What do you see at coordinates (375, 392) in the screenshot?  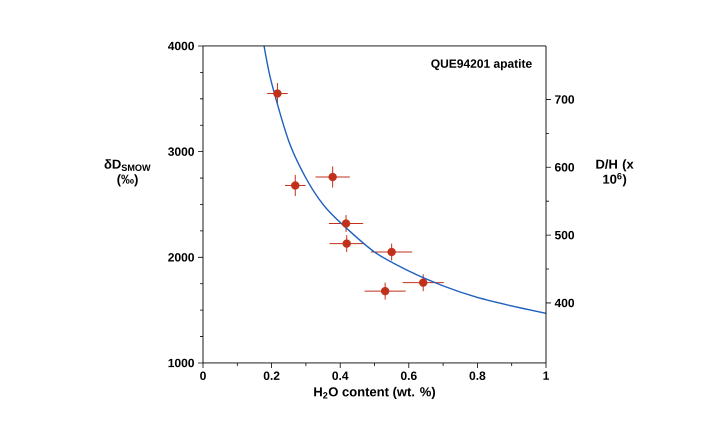 I see `x-axis-title: H$_{2}$O content (wt. %)` at bounding box center [375, 392].